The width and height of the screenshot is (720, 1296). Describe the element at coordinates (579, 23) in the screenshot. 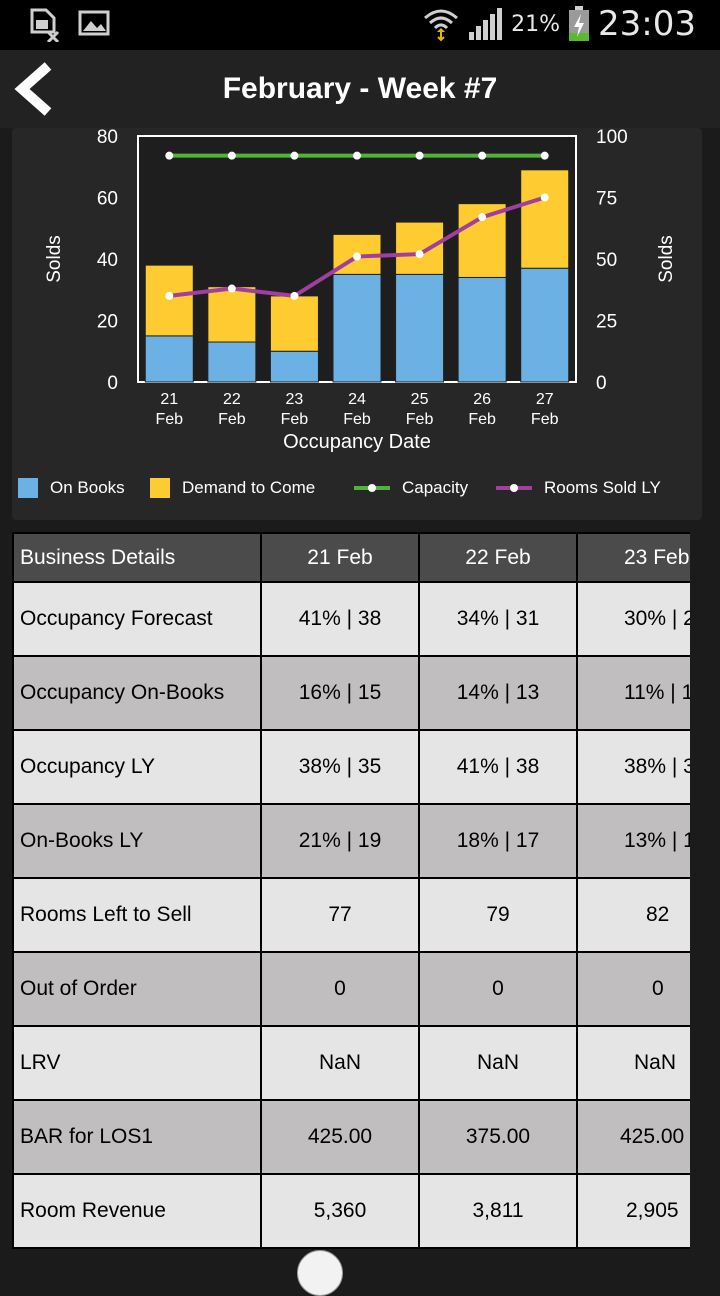

I see `battery-charging-icon` at that location.